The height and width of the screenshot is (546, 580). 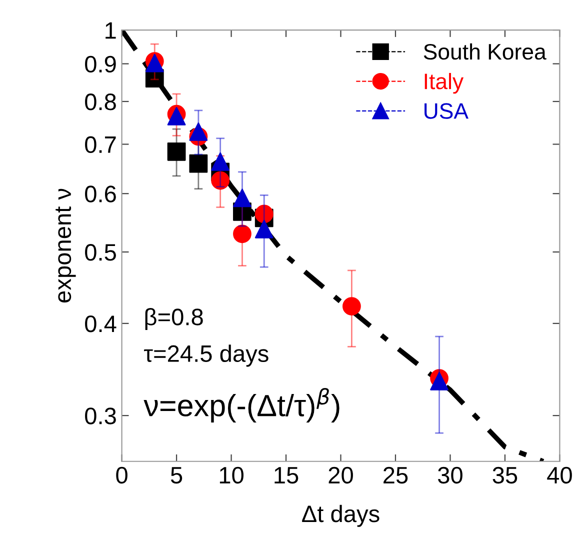 I want to click on x-tick-label: 5, so click(x=176, y=475).